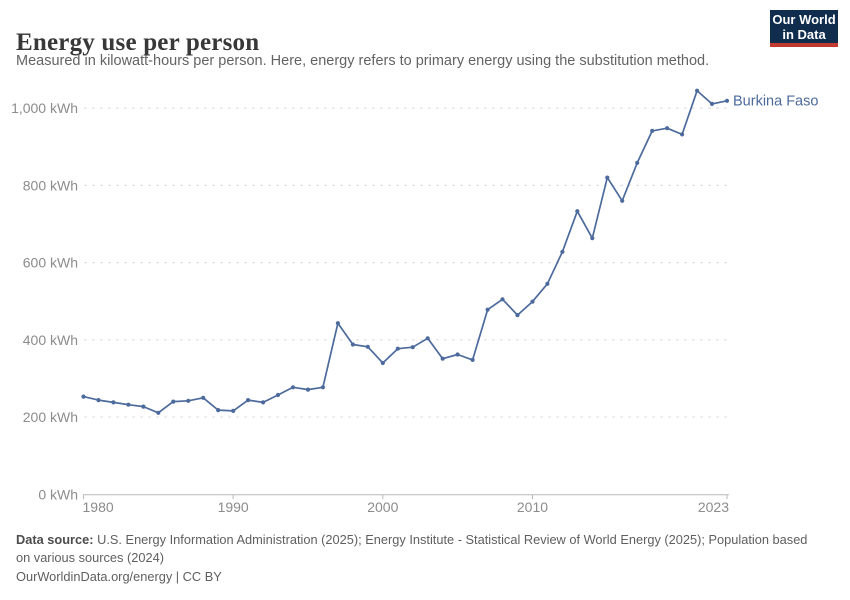 Image resolution: width=850 pixels, height=600 pixels. I want to click on data-point-2004, so click(442, 358).